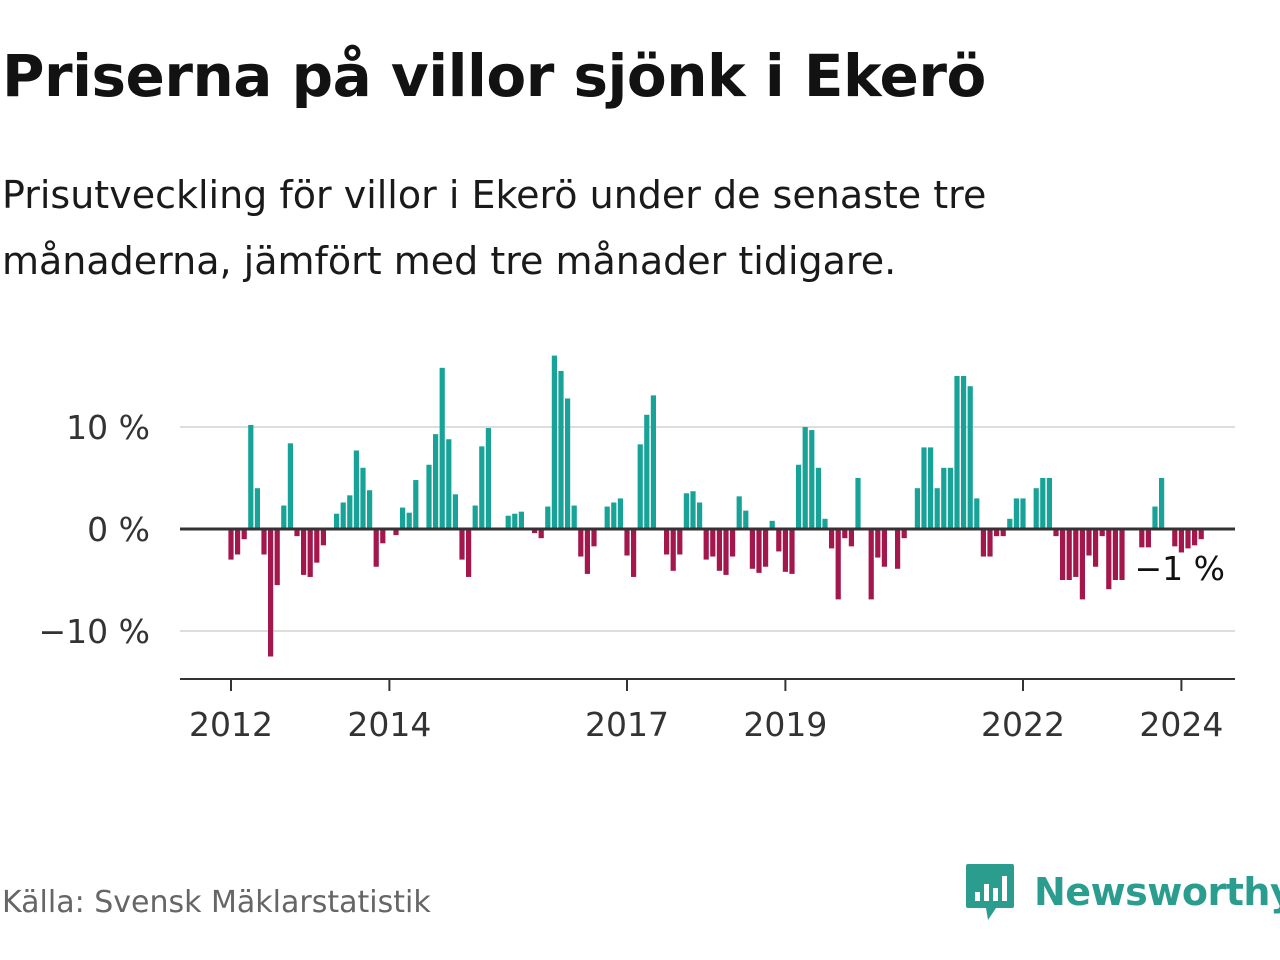 The width and height of the screenshot is (1280, 960). What do you see at coordinates (231, 724) in the screenshot?
I see `x-tick-label: 2012` at bounding box center [231, 724].